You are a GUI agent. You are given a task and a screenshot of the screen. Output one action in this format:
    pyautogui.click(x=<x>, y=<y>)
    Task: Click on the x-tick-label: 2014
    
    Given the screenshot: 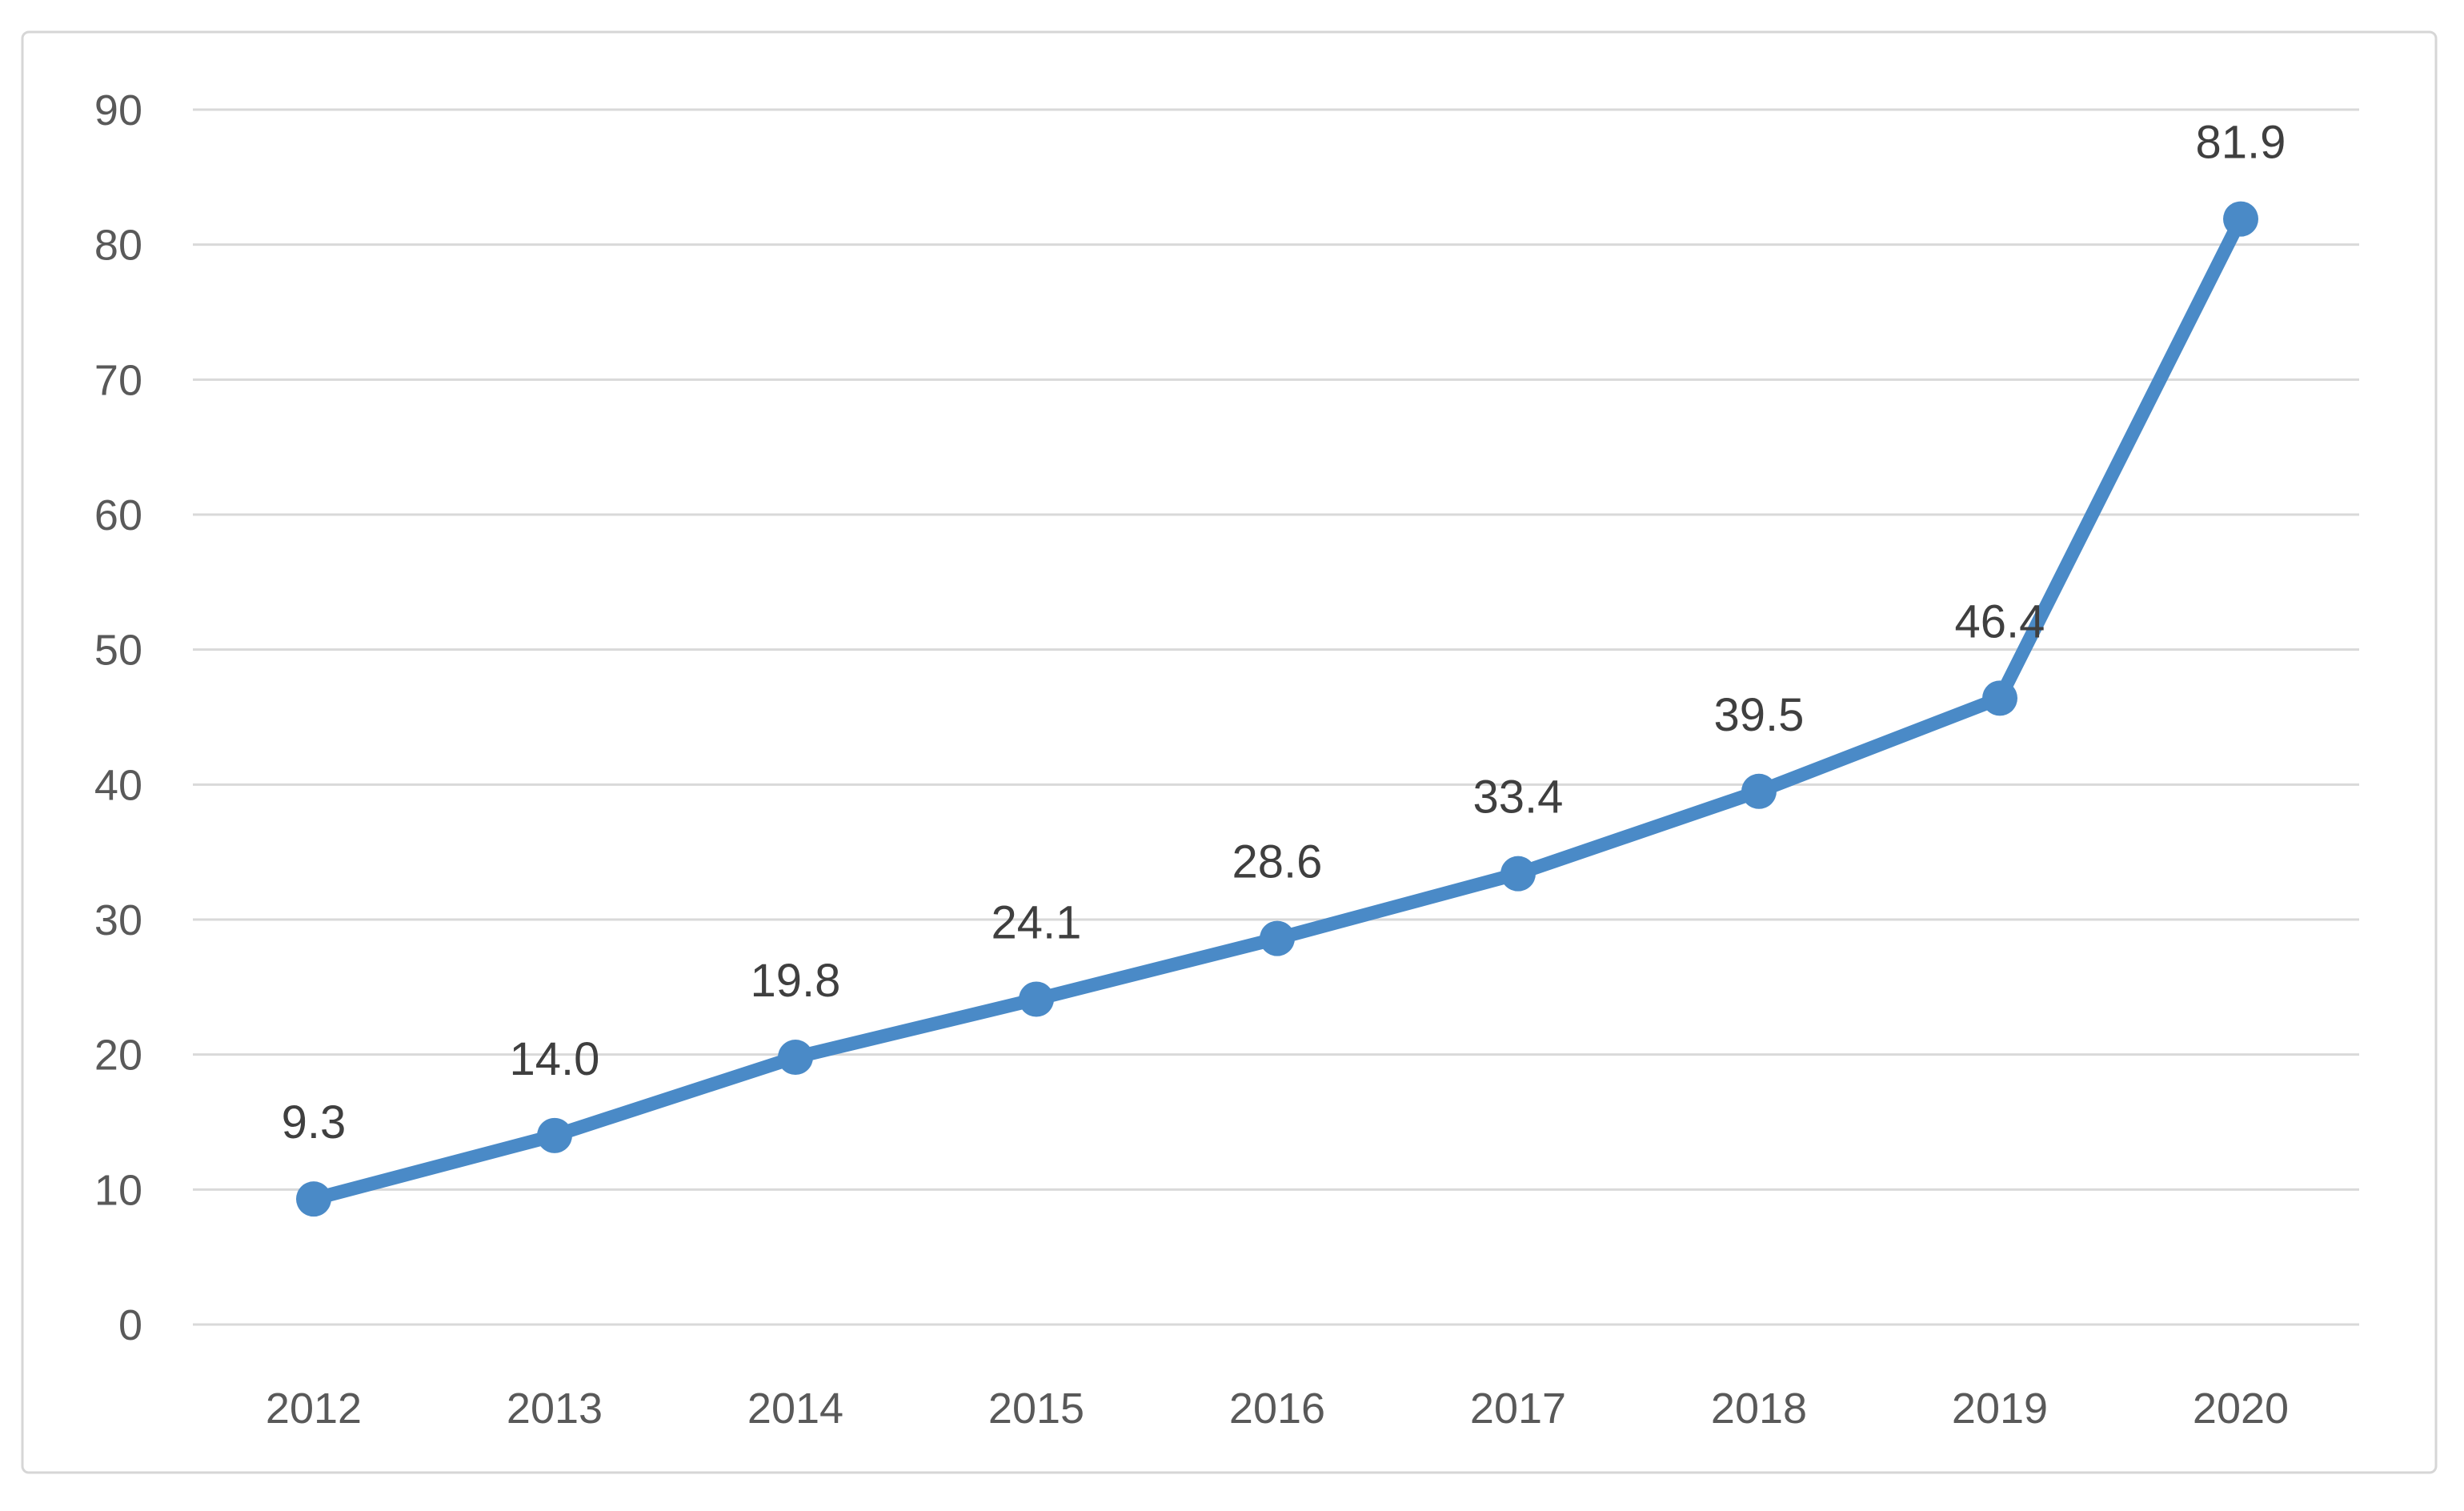 What is the action you would take?
    pyautogui.click(x=795, y=1409)
    